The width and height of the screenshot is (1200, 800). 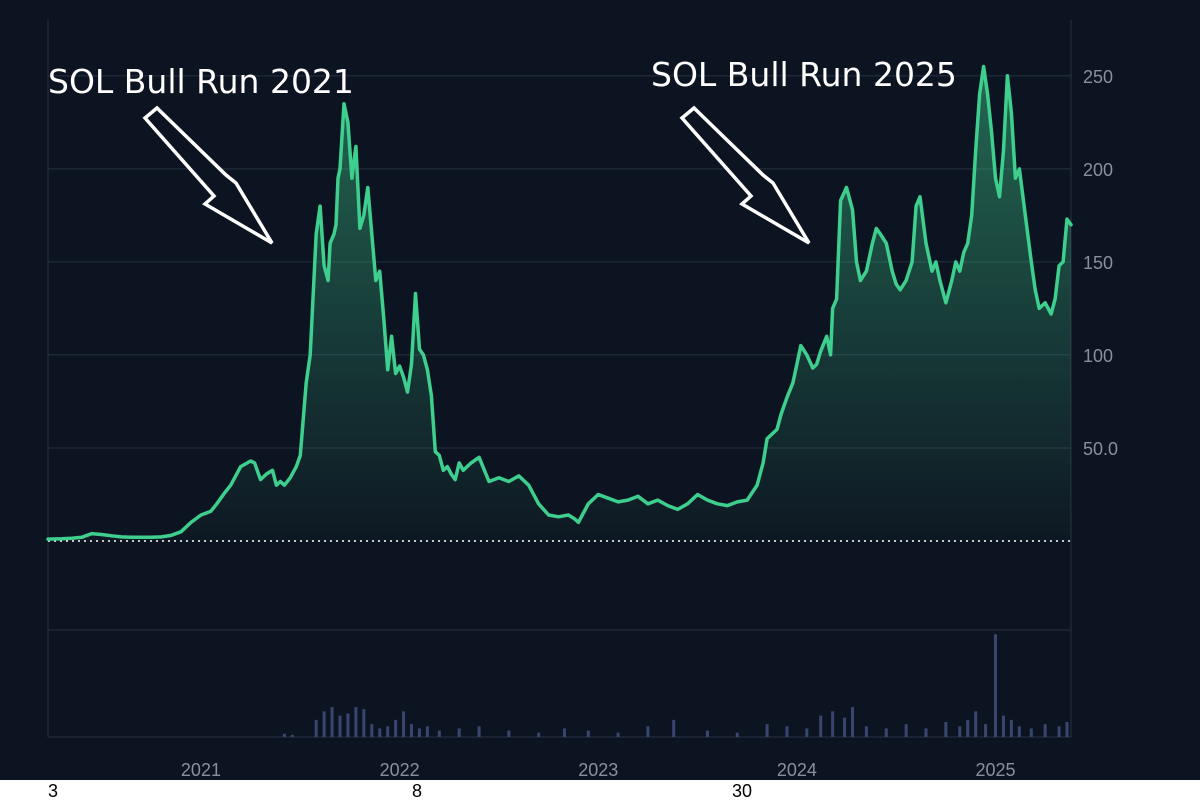 What do you see at coordinates (742, 790) in the screenshot?
I see `bottom-label-30: 30` at bounding box center [742, 790].